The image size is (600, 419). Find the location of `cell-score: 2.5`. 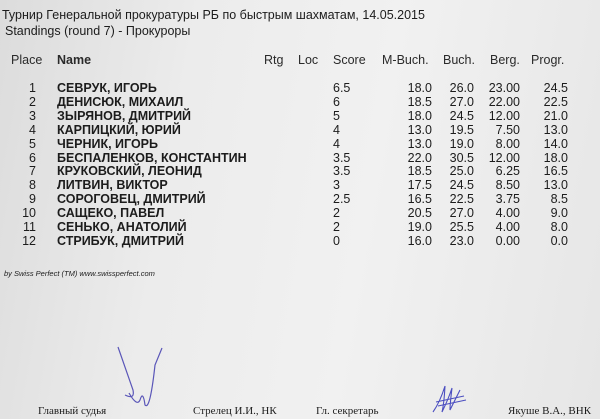

cell-score: 2.5 is located at coordinates (342, 199).